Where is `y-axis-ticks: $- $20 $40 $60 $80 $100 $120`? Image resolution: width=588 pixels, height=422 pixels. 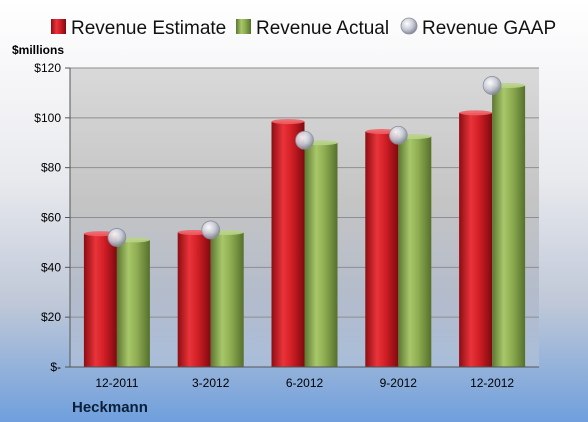
y-axis-ticks: $- $20 $40 $60 $80 $100 $120 is located at coordinates (52, 217).